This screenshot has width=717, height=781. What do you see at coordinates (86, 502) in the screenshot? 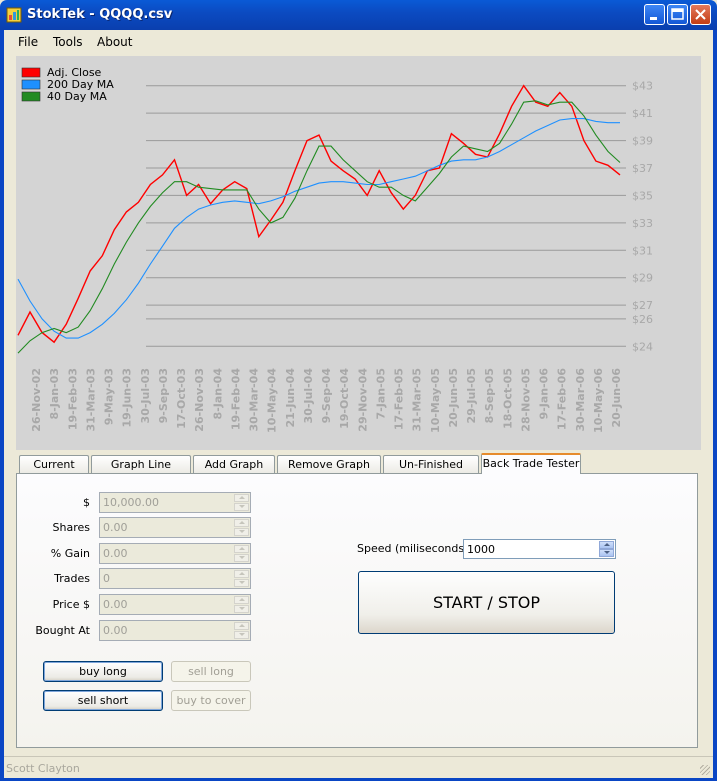
I see `field-label-cash: $` at bounding box center [86, 502].